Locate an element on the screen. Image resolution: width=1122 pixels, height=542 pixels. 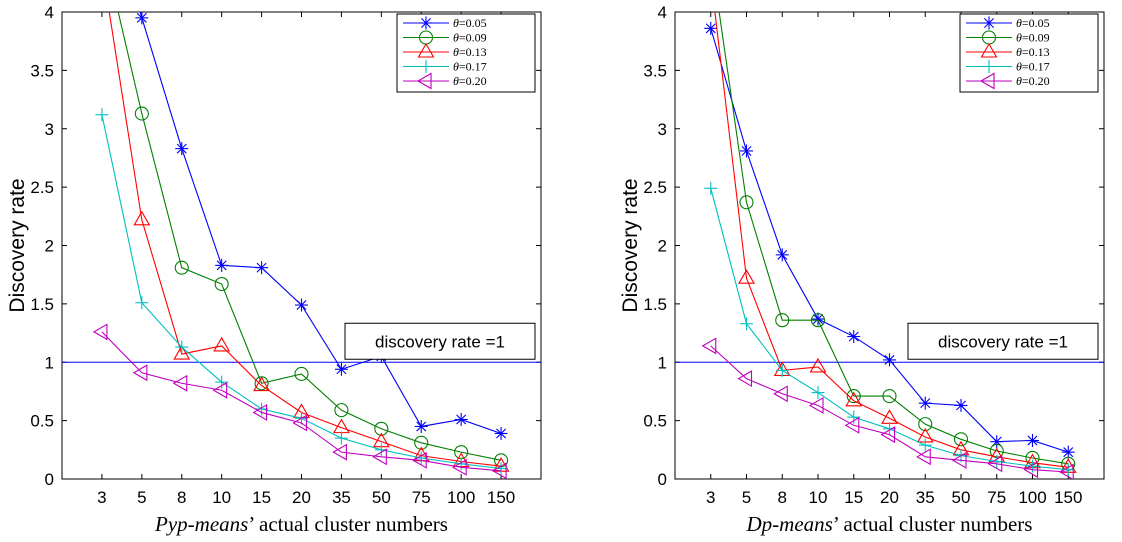
x-tick-label: 100 is located at coordinates (1032, 497).